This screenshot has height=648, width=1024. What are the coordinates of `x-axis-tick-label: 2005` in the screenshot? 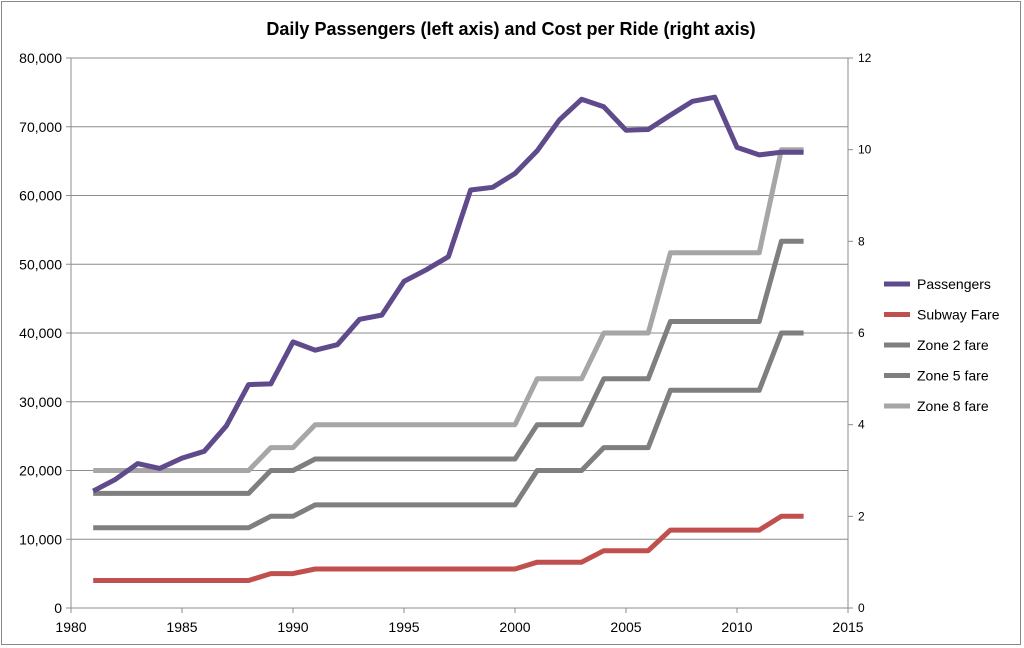 It's located at (625, 627).